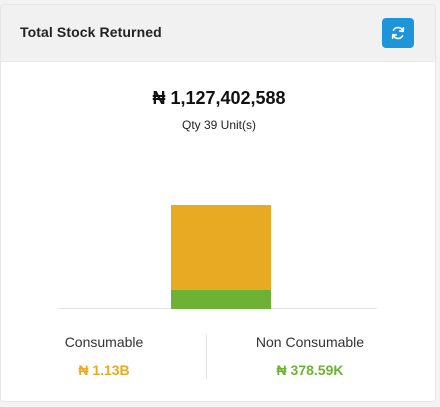 Image resolution: width=440 pixels, height=407 pixels. I want to click on non-consumable-stat: Non Consumable ₦ 378.59K, so click(310, 356).